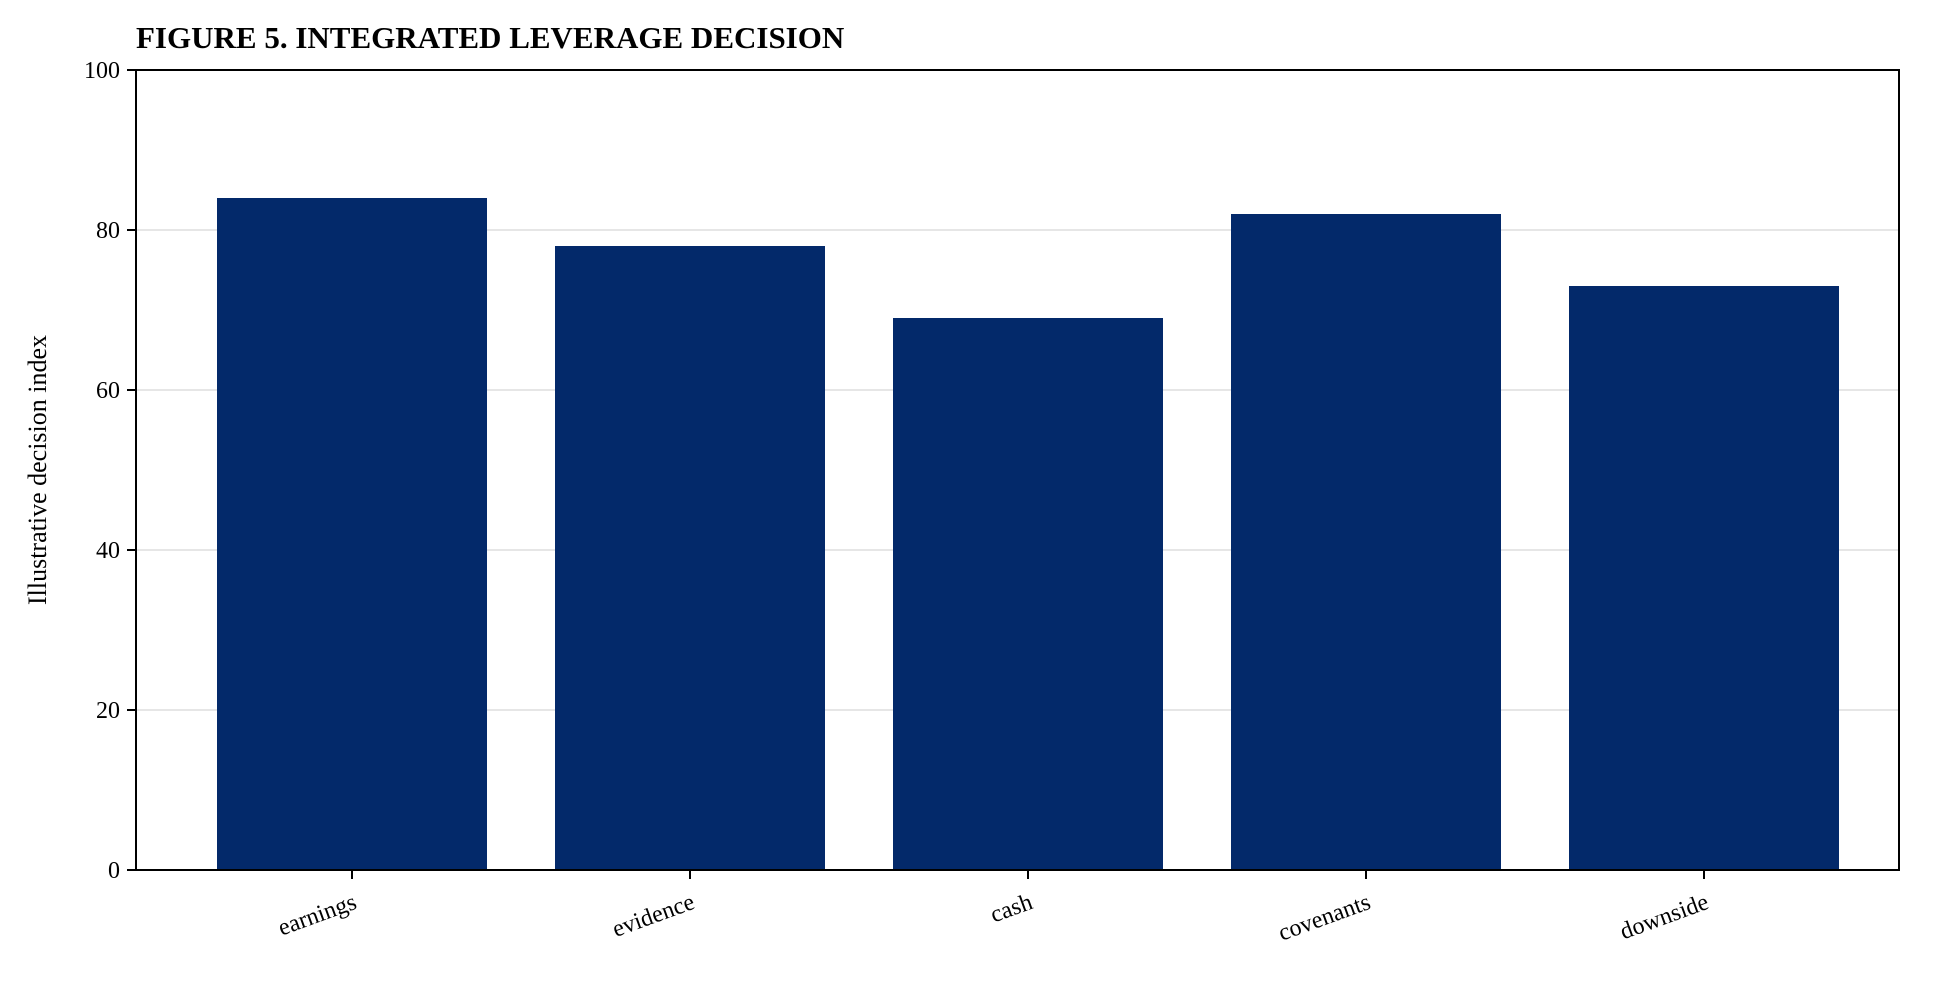  Describe the element at coordinates (108, 391) in the screenshot. I see `y-tick-label: 60` at that location.